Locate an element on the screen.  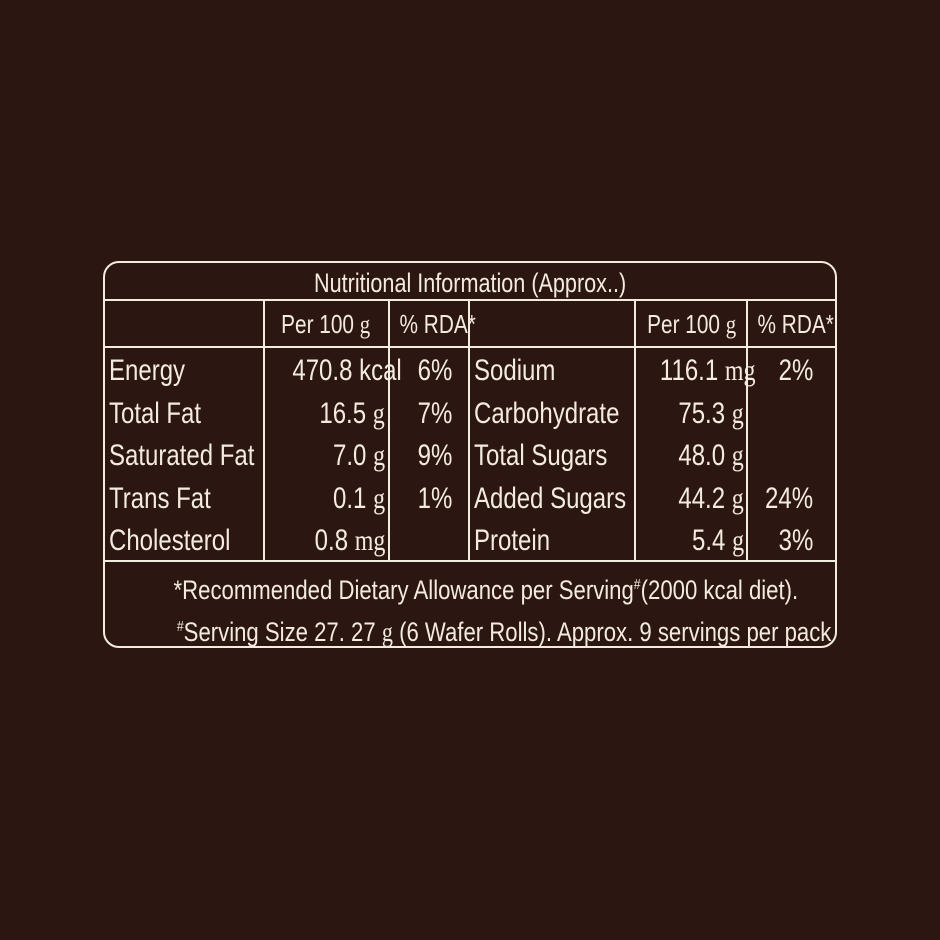
nutrient-value: 5.4 g is located at coordinates (690, 541).